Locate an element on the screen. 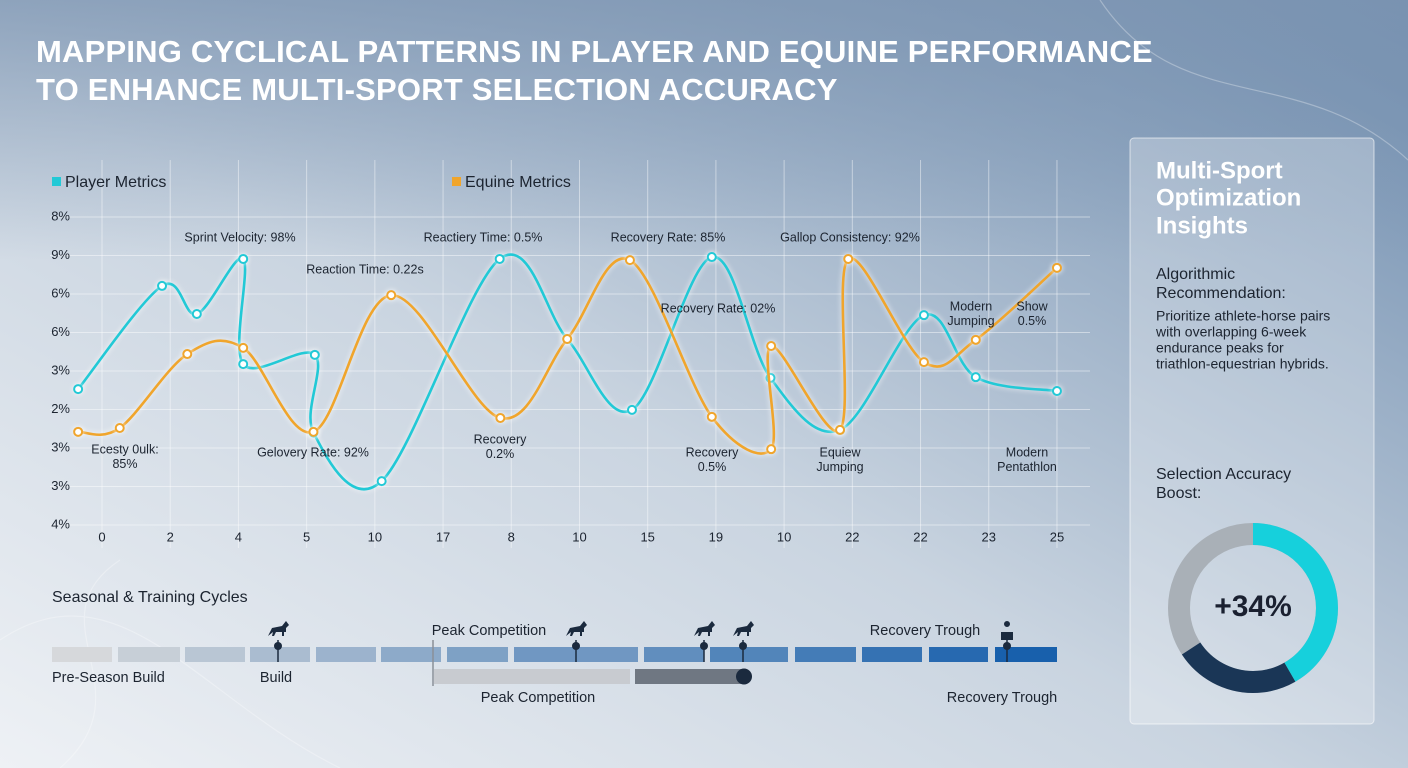 The image size is (1408, 768). y-tick-label: 4% is located at coordinates (60, 523).